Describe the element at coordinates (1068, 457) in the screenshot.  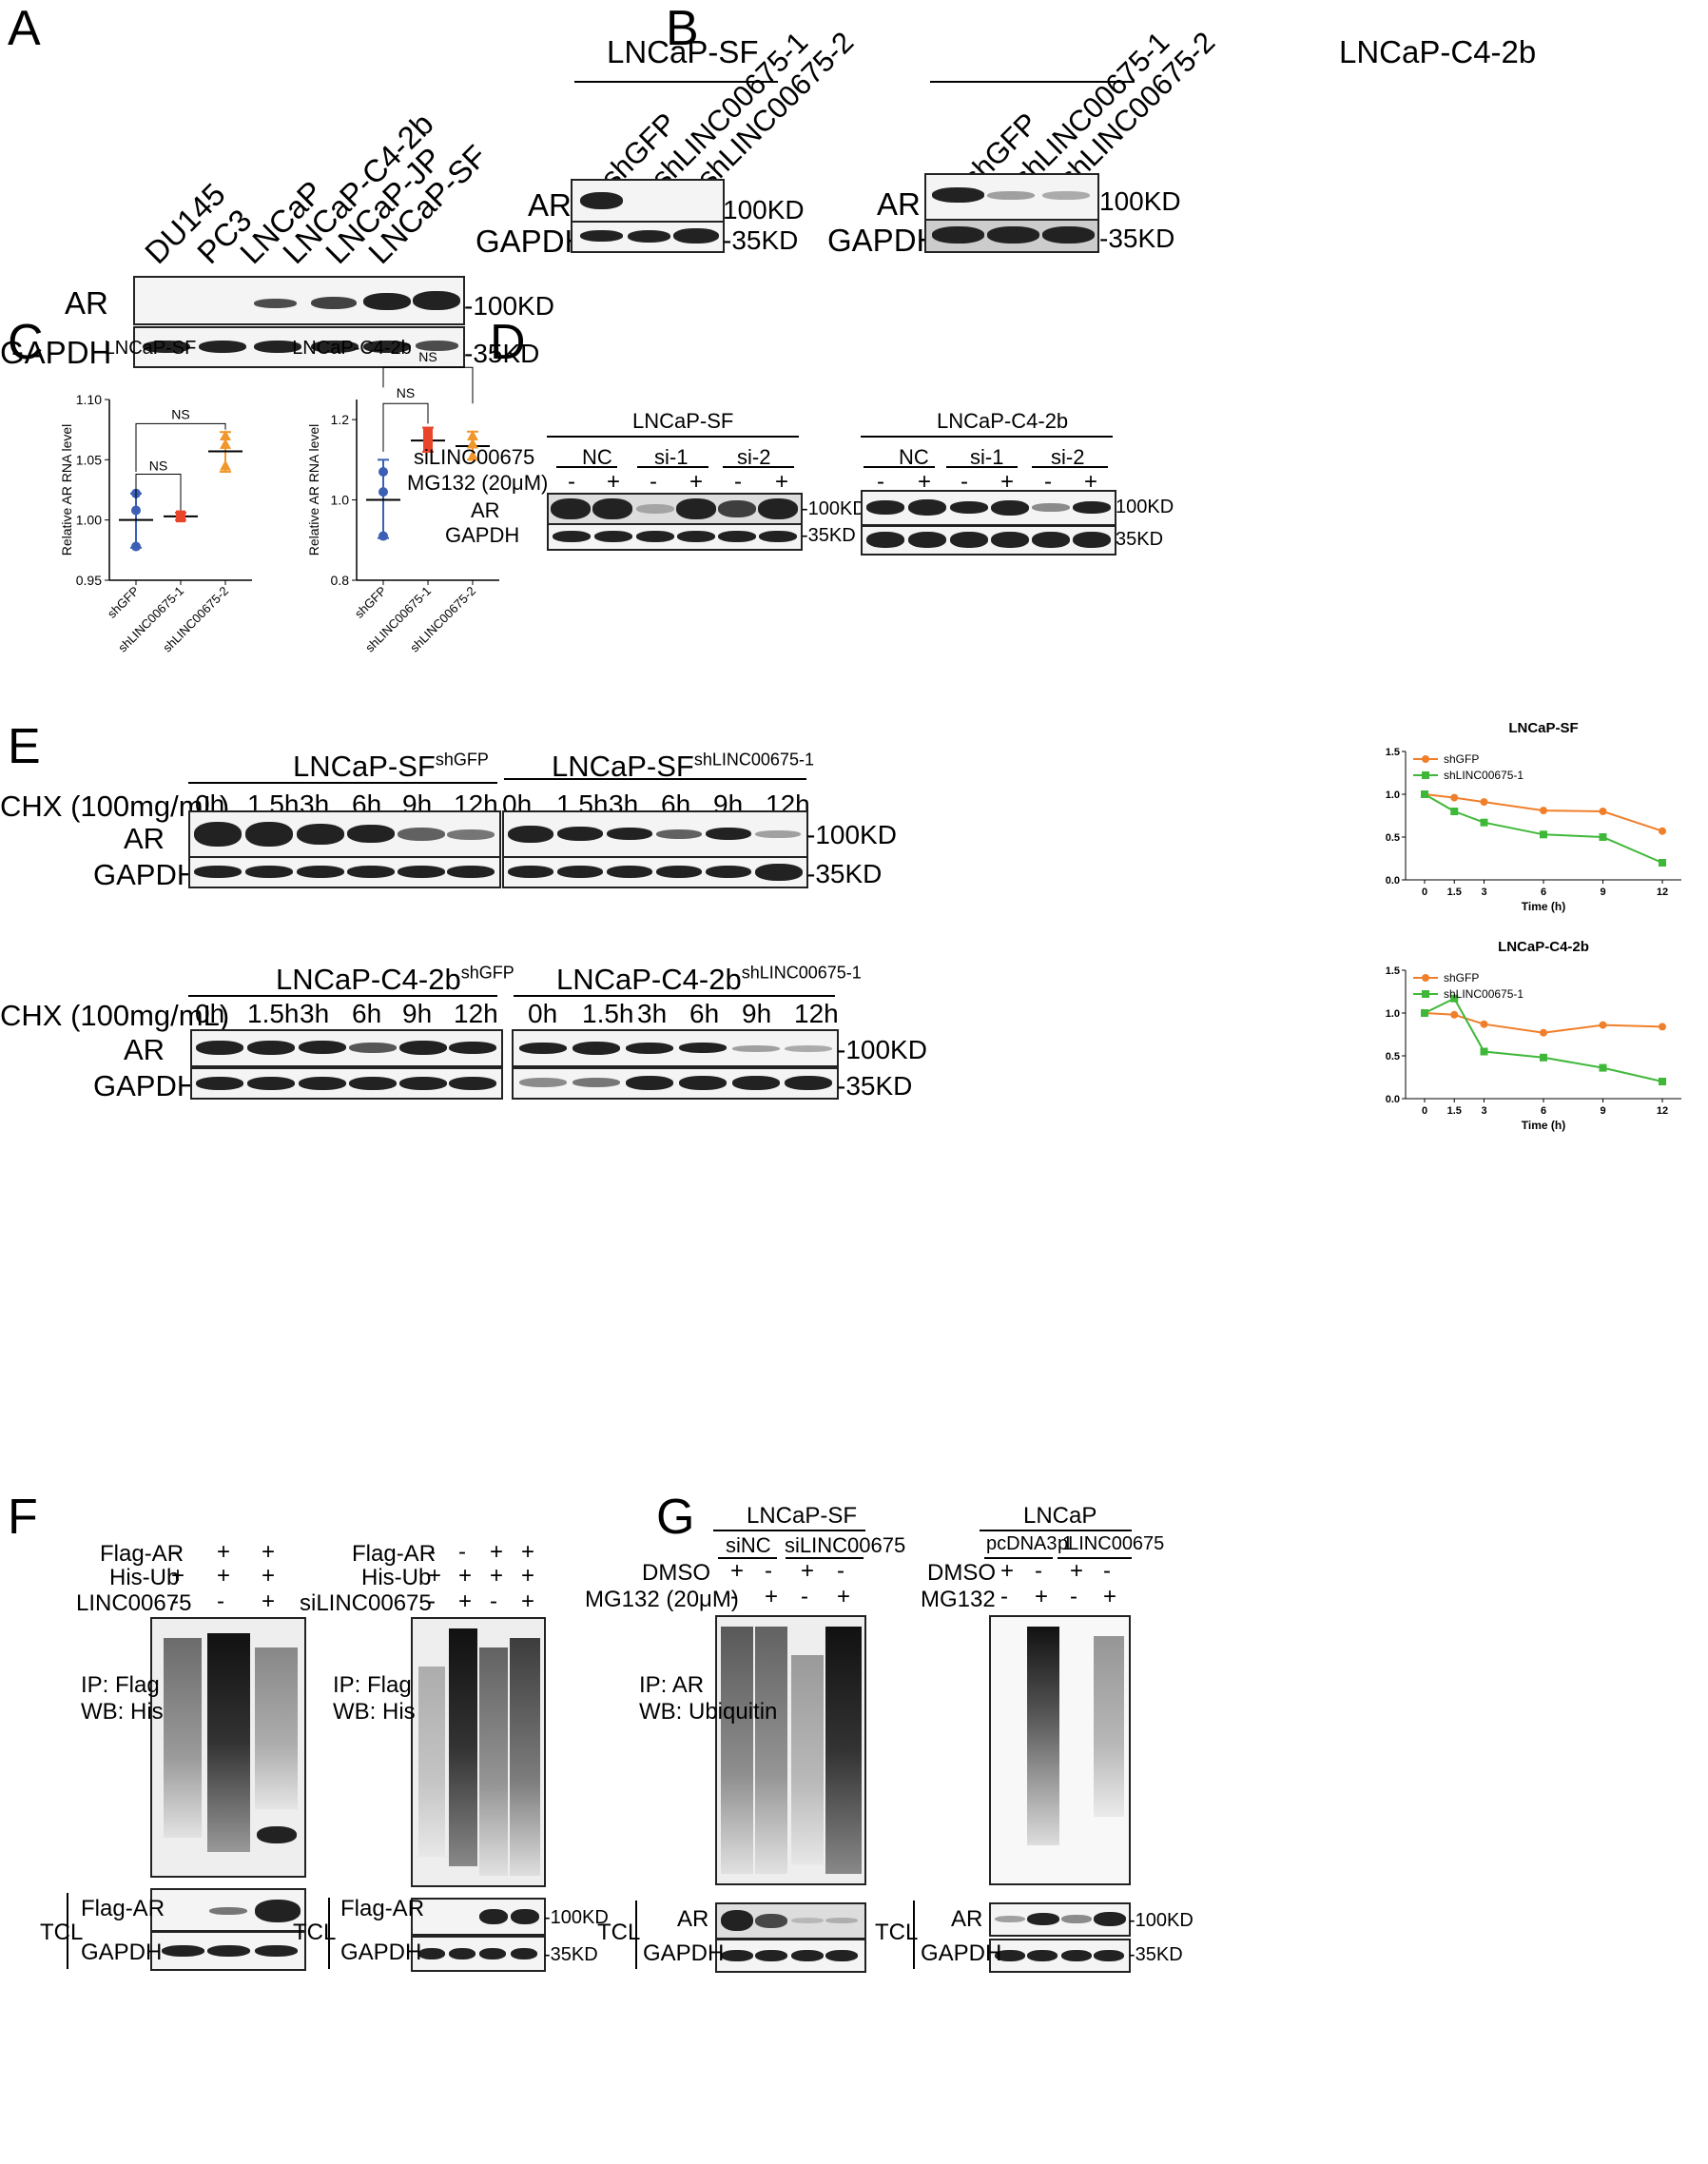
I see `si-label: si-2` at that location.